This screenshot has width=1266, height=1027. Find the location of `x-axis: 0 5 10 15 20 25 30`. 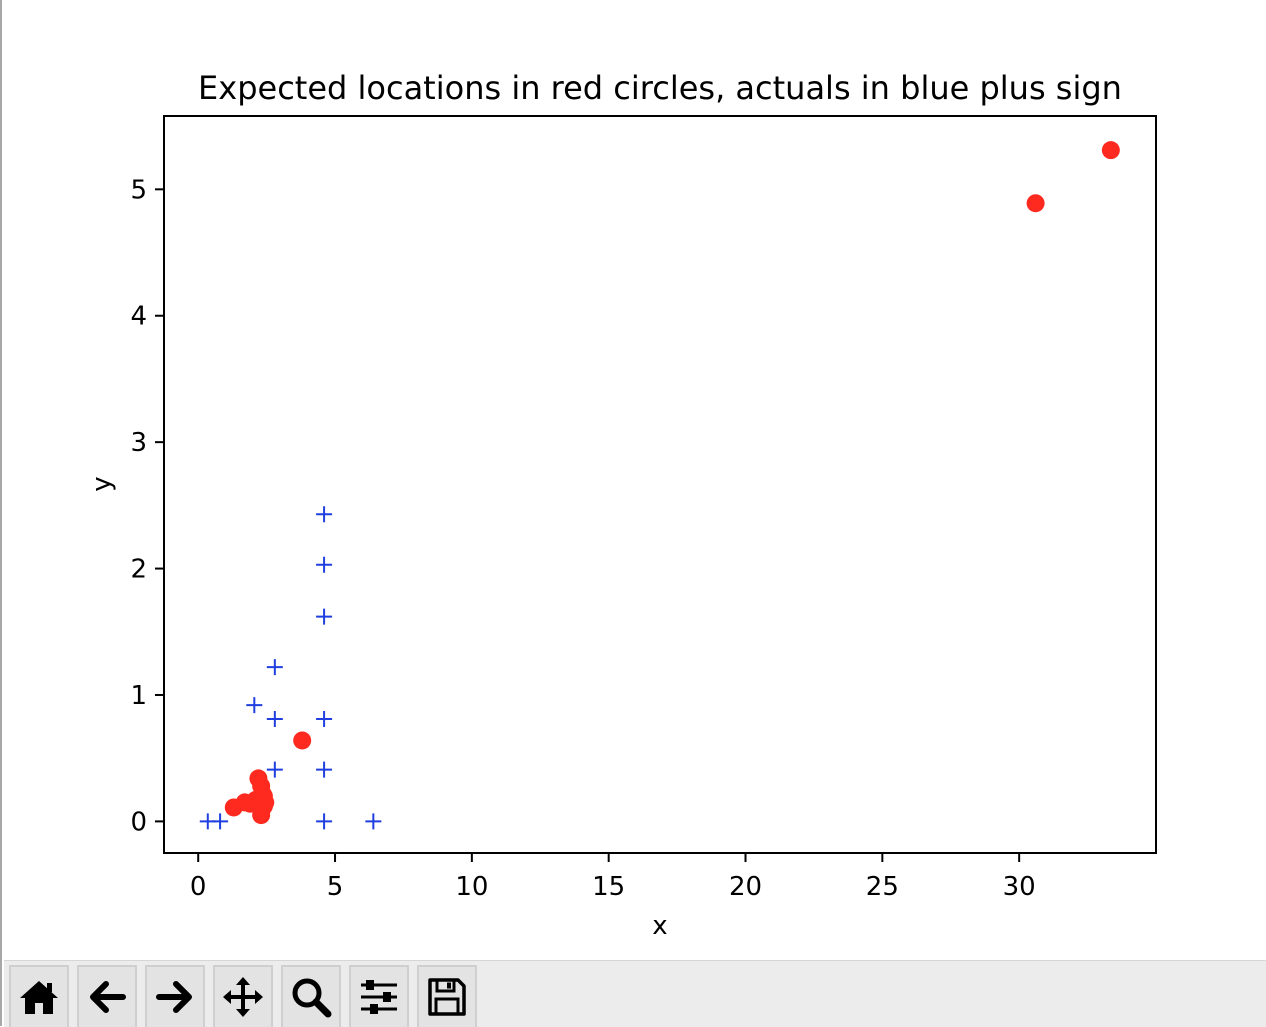

x-axis: 0 5 10 15 20 25 30 is located at coordinates (613, 877).